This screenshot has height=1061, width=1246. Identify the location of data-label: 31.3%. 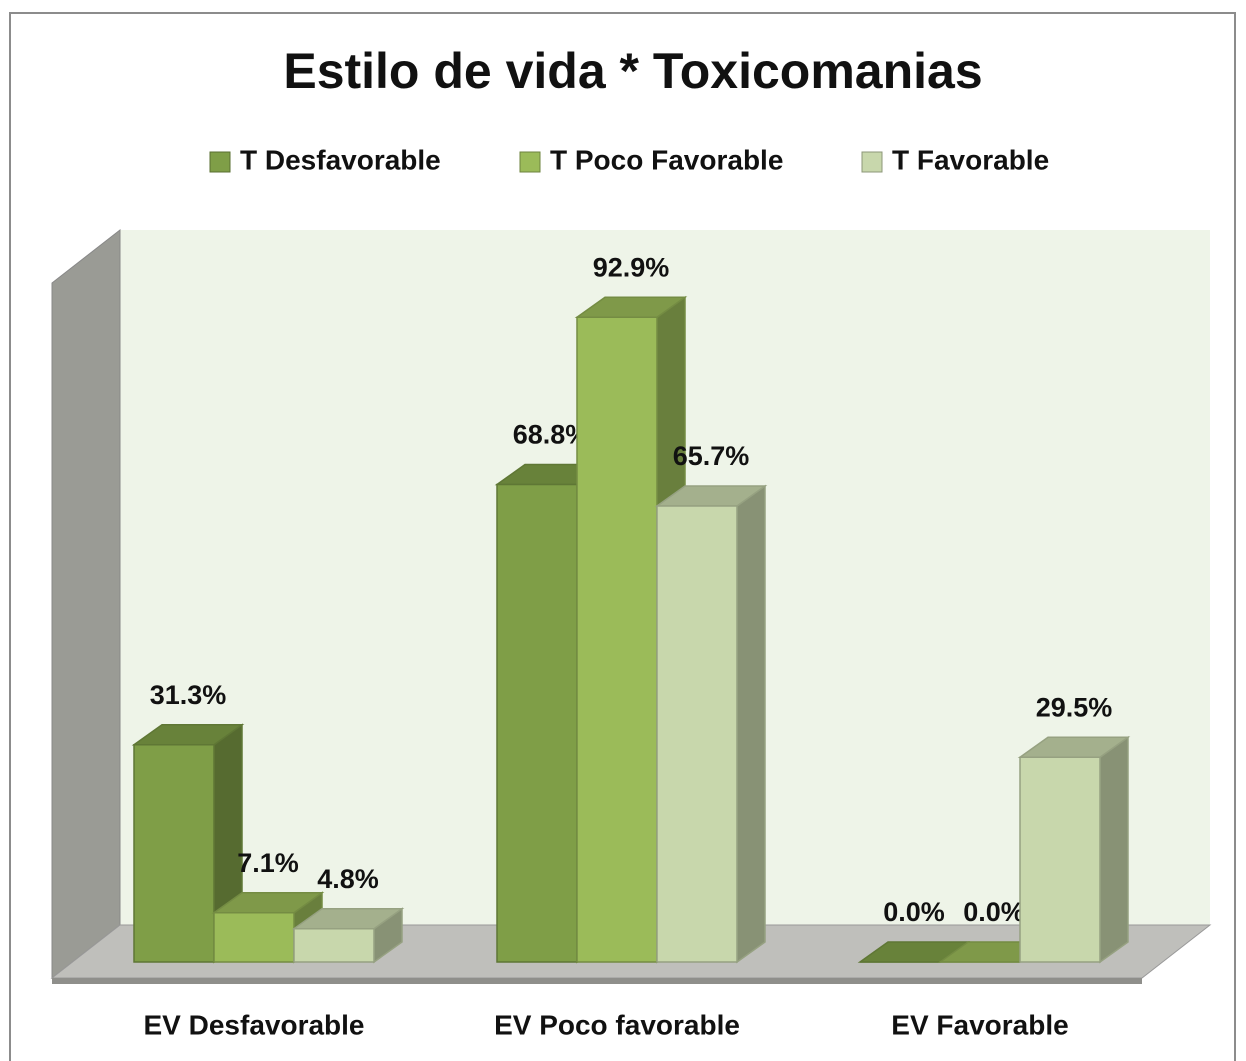
(188, 695).